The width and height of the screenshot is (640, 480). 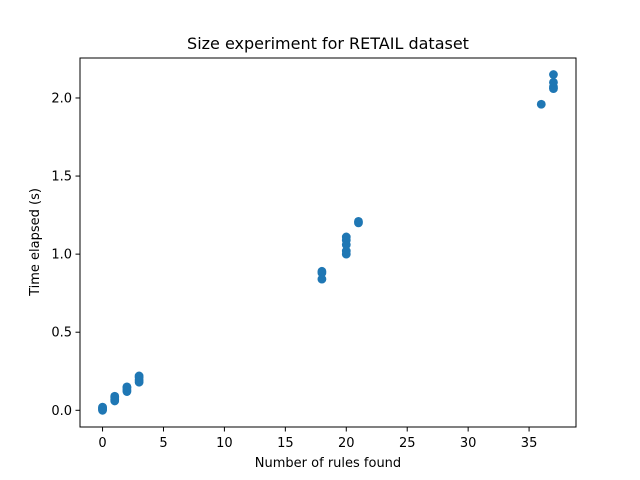 I want to click on y-axis-label: Time elapsed (s), so click(x=35, y=242).